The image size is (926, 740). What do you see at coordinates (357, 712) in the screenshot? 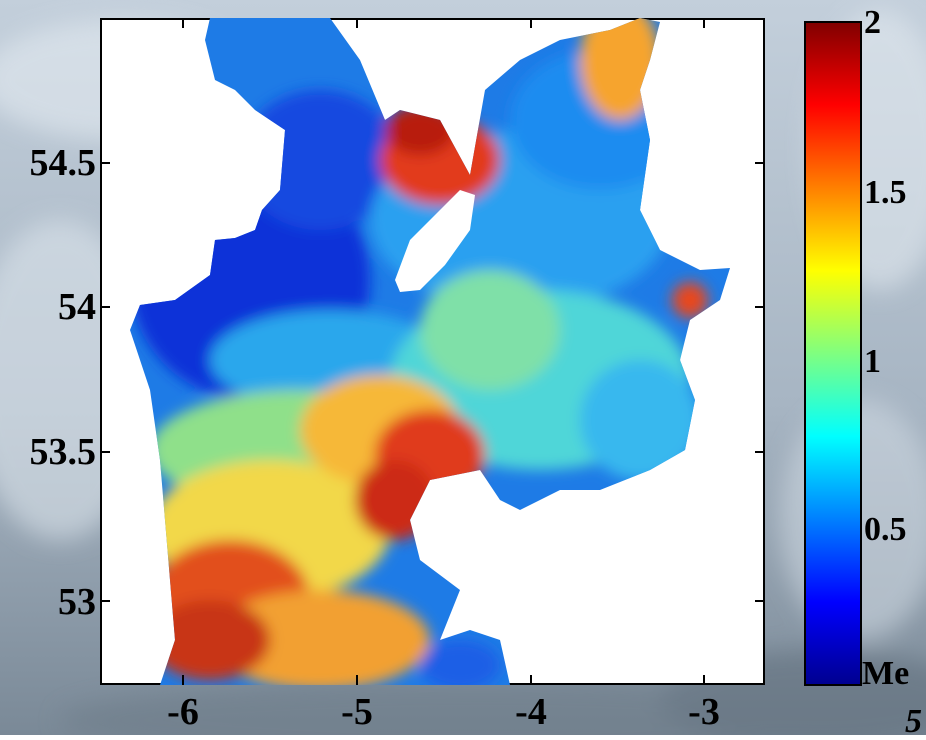
I see `x-tick-label: -5` at bounding box center [357, 712].